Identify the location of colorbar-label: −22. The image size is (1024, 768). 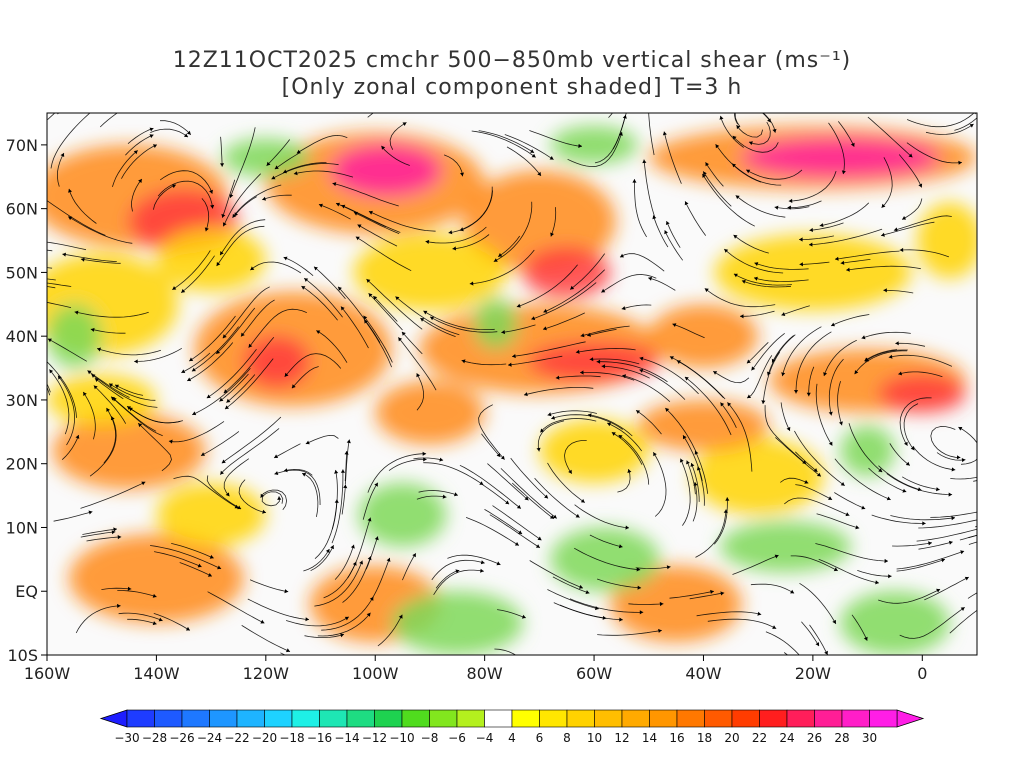
(236, 738).